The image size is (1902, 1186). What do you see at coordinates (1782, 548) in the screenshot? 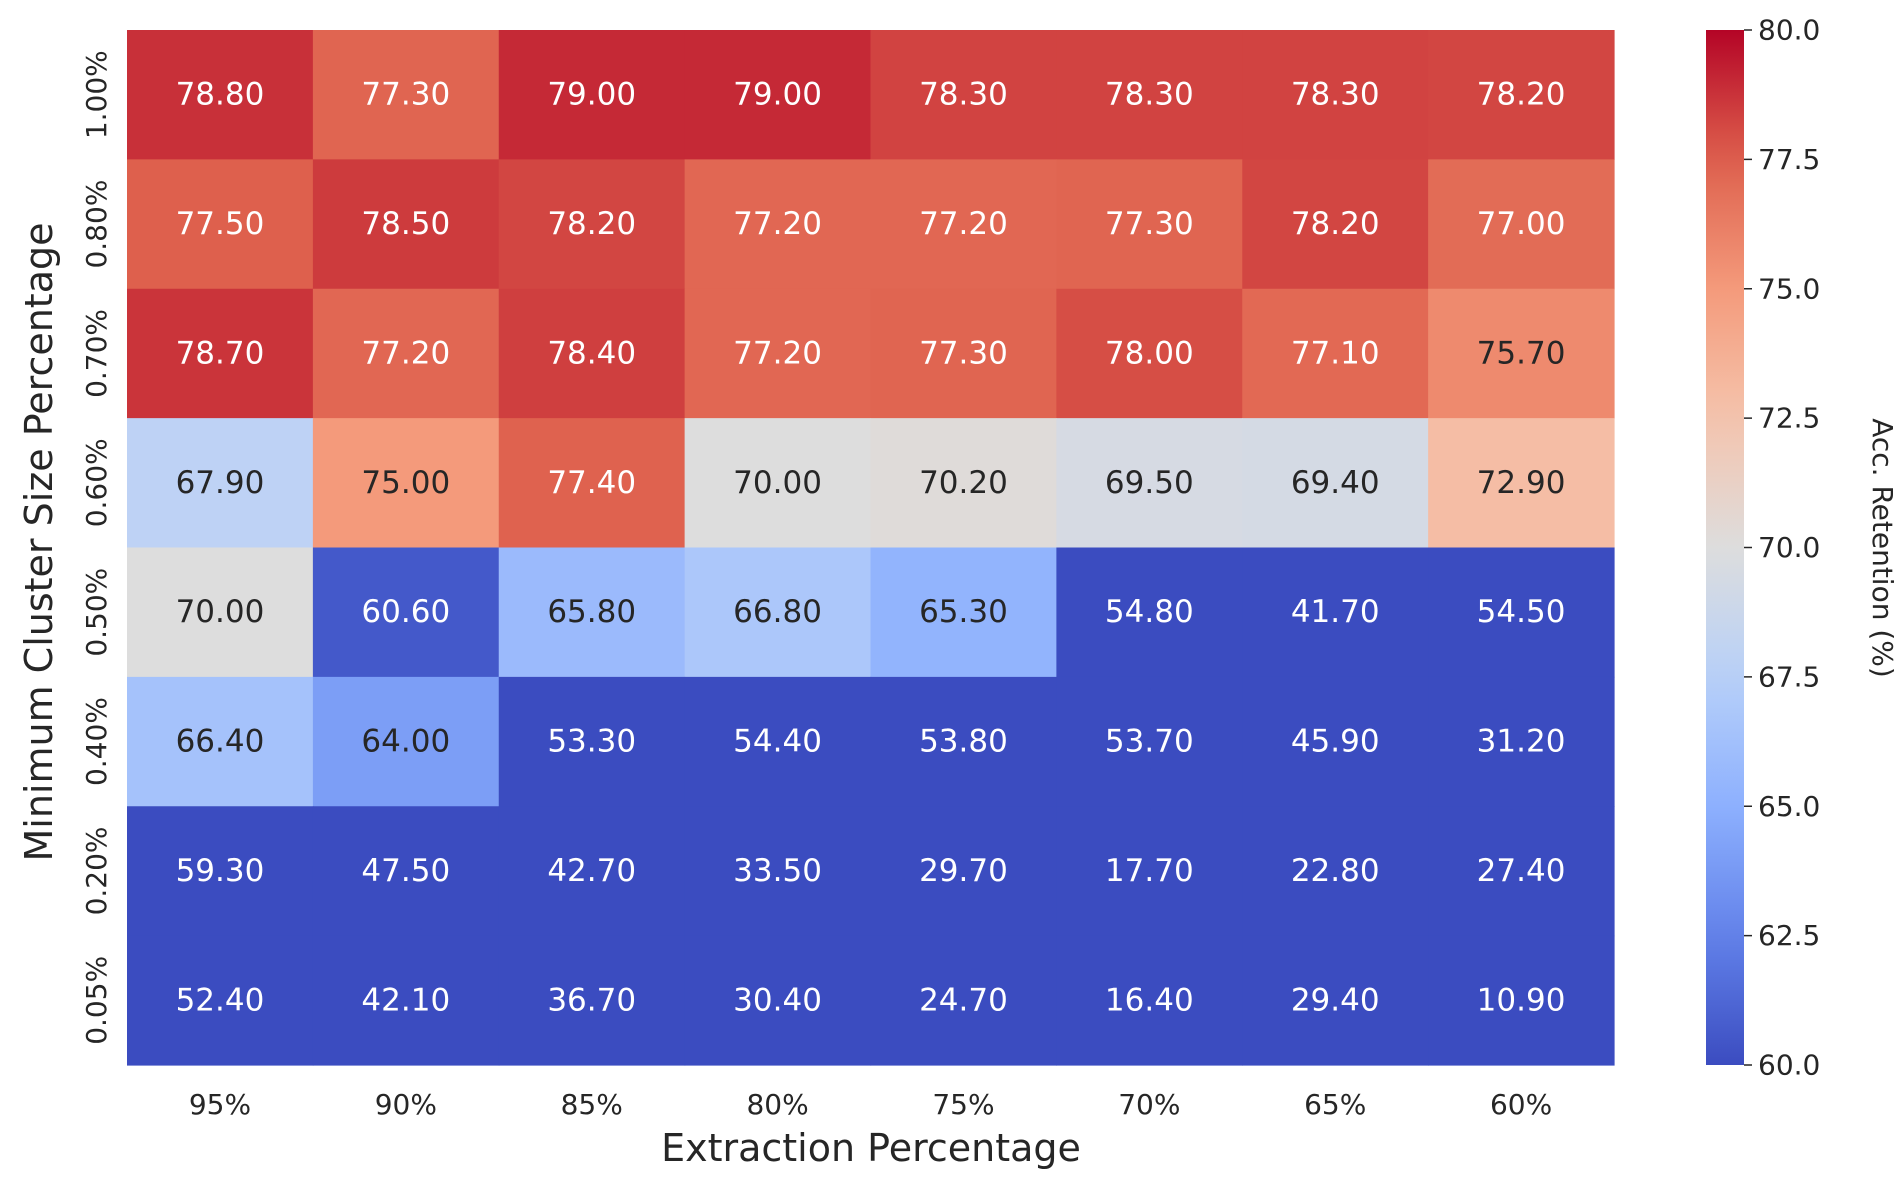
I see `colorbar-ticks: 60.0 62.5 65.0 67.5 70.0 72.5 75.0 77.5 80.0` at bounding box center [1782, 548].